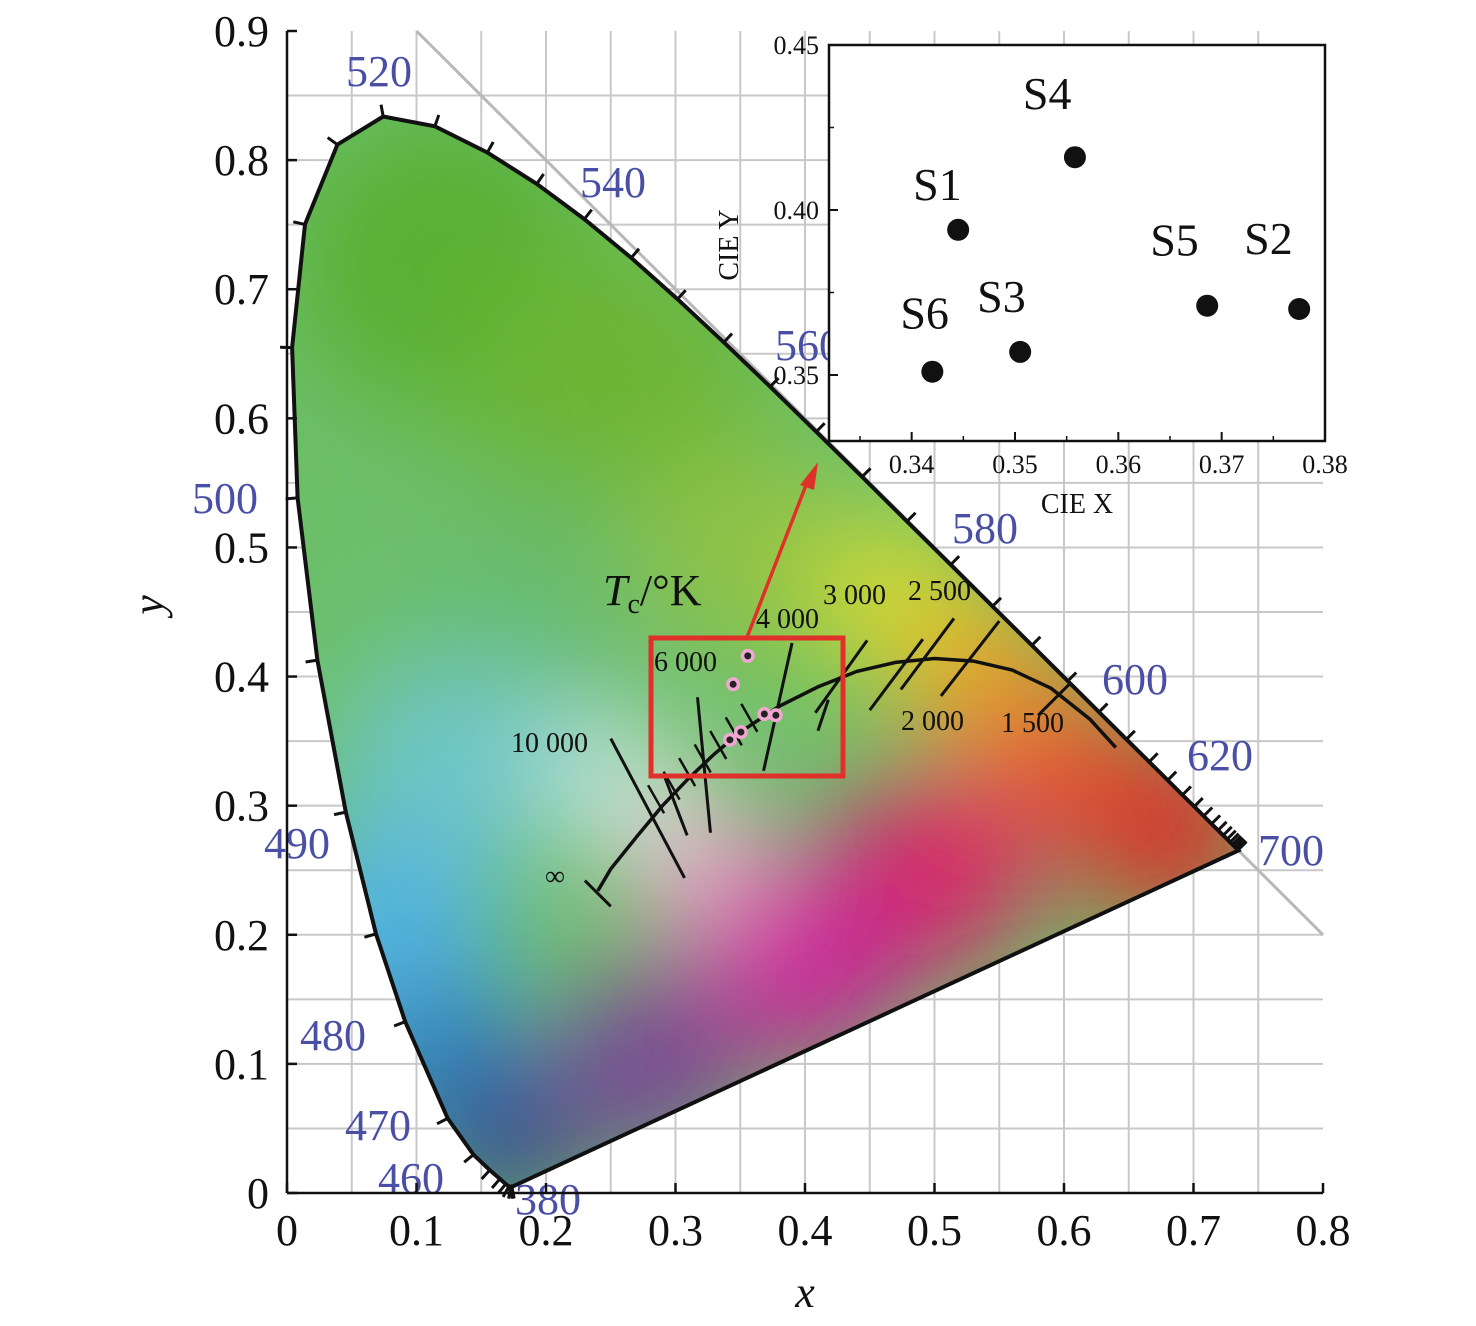 This screenshot has width=1476, height=1326. Describe the element at coordinates (854, 595) in the screenshot. I see `cct-label-4: 3 000` at that location.